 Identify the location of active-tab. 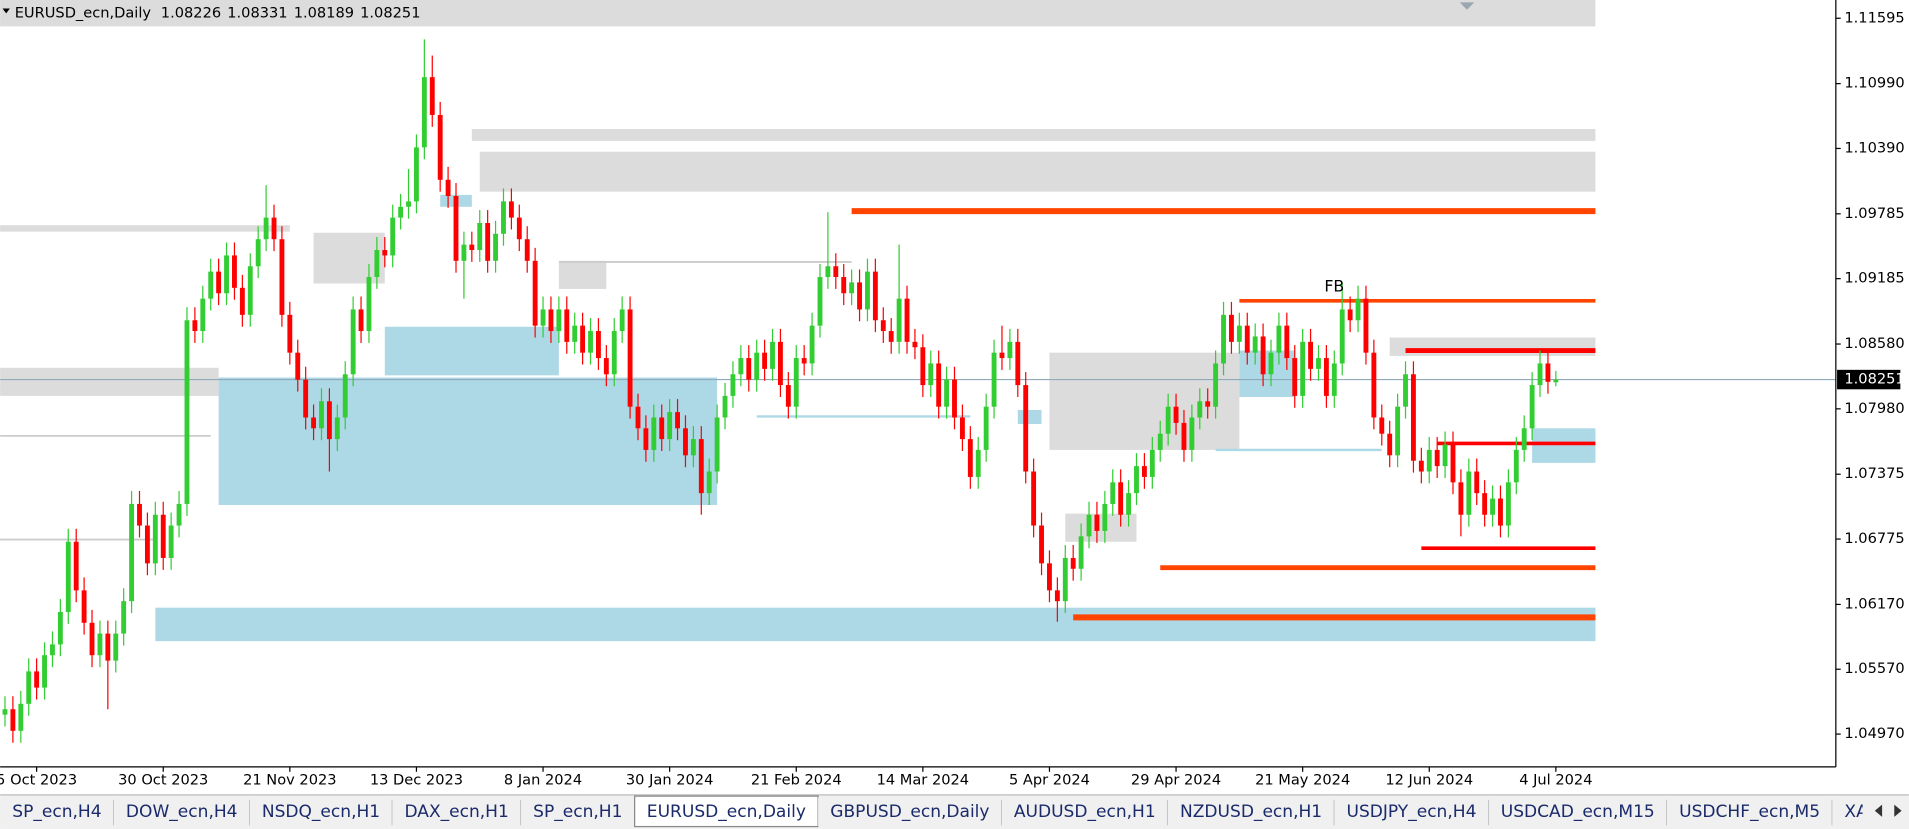
(726, 811).